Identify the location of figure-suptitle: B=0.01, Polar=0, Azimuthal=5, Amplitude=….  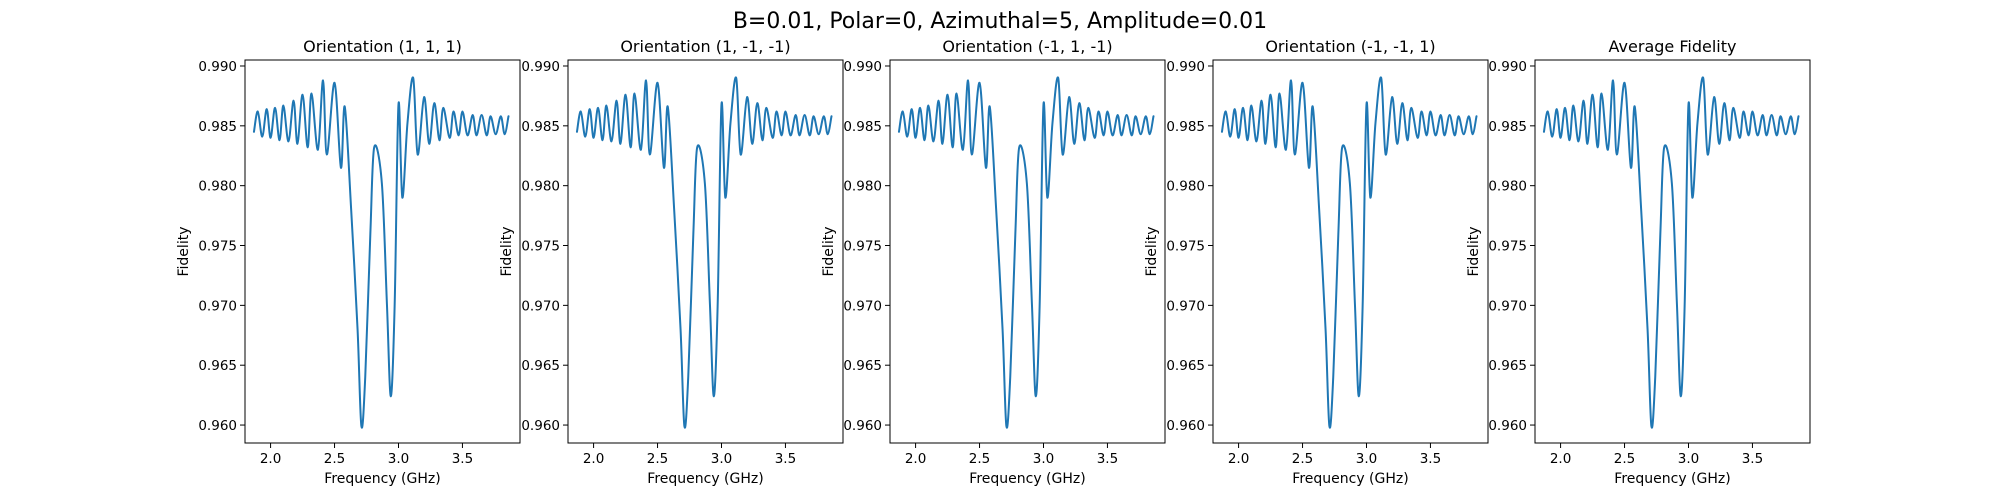
(1000, 21).